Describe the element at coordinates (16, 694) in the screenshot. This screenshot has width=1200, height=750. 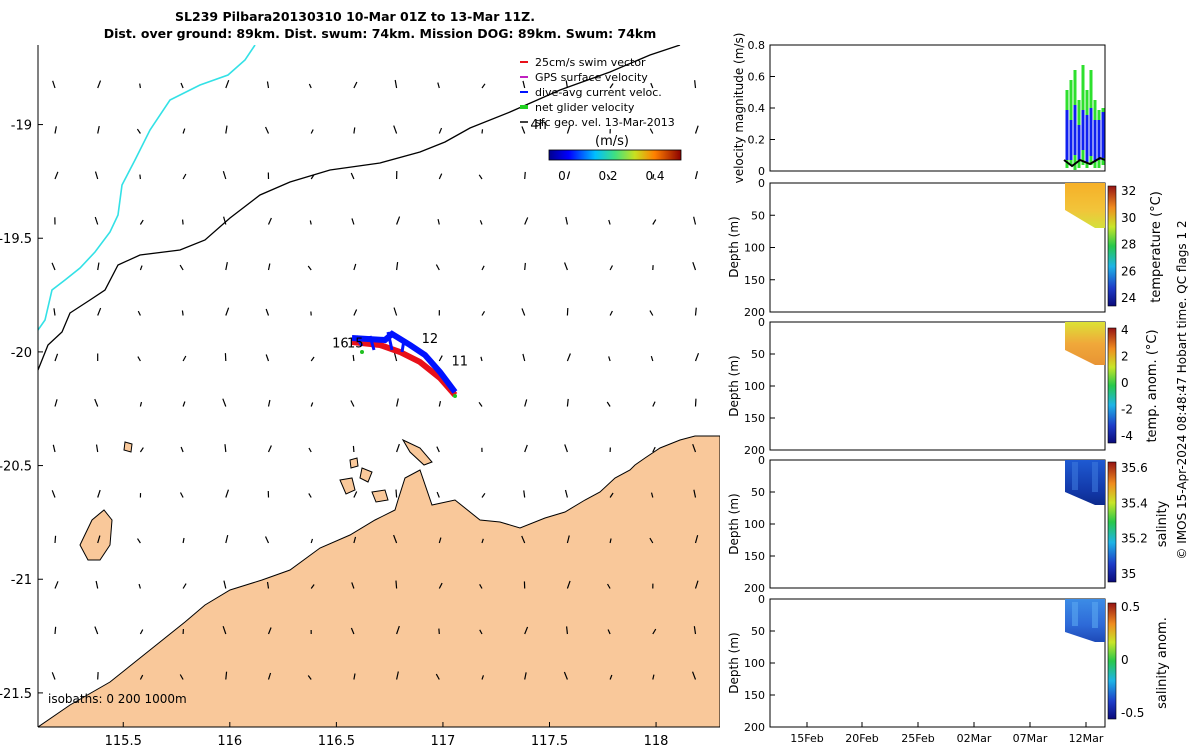
I see `map-y-tick-label: -21.5` at that location.